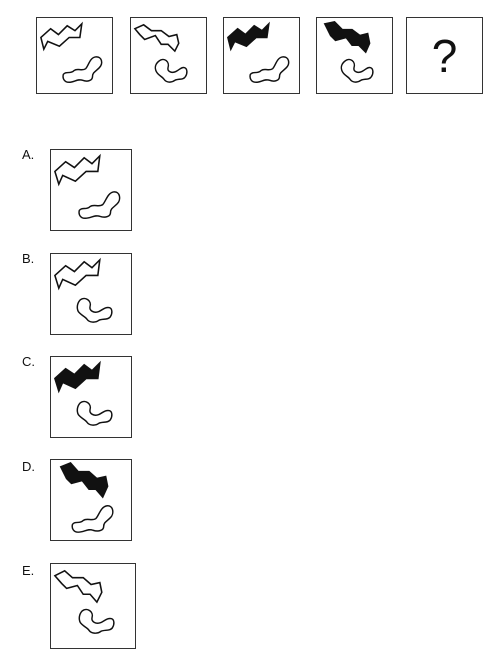 This screenshot has width=495, height=672. I want to click on option-d-drawing, so click(86, 497).